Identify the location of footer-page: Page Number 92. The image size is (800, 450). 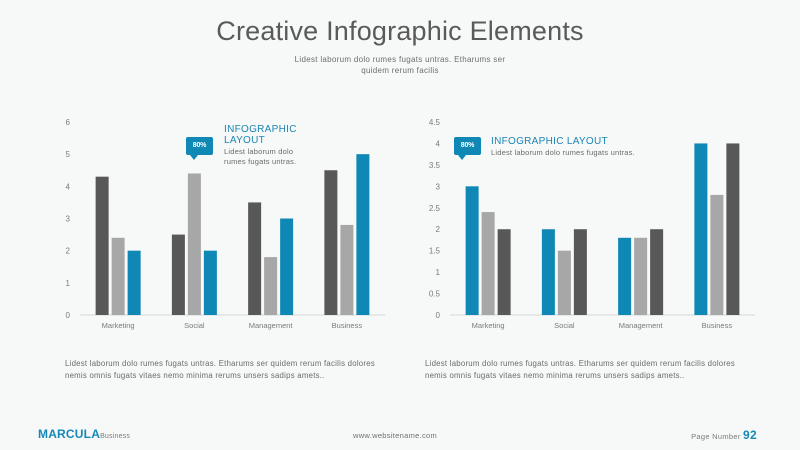
(724, 435).